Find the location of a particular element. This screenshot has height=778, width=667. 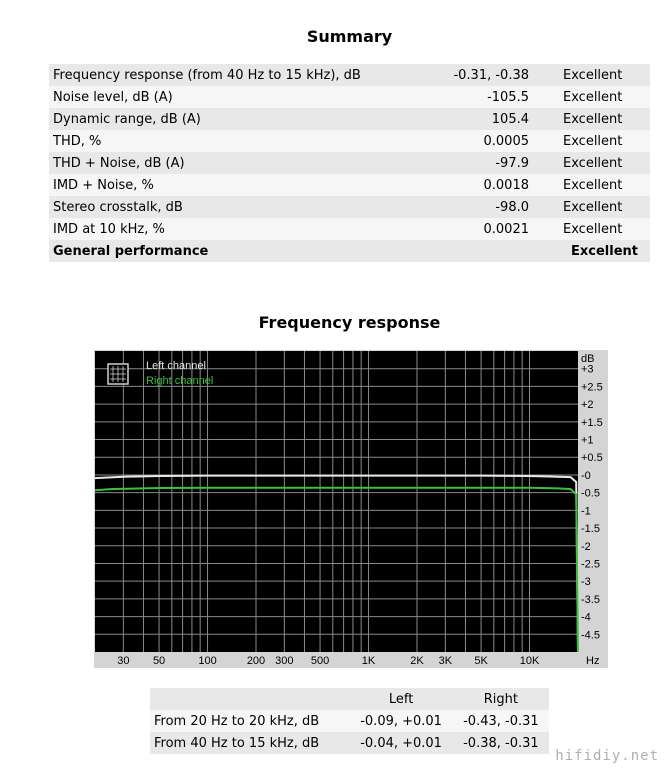

legend-entry-right: Right channel is located at coordinates (179, 381).